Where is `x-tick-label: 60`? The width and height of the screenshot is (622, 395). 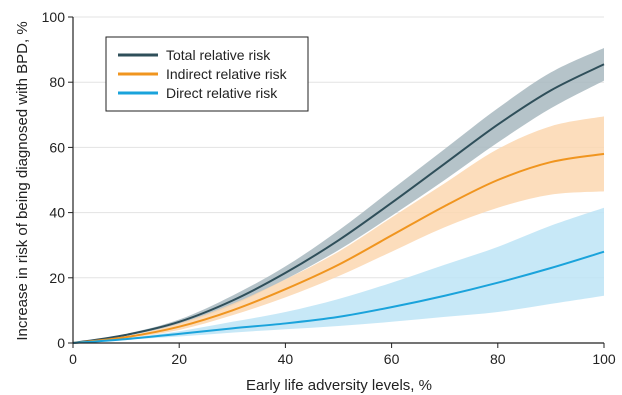 x-tick-label: 60 is located at coordinates (392, 359).